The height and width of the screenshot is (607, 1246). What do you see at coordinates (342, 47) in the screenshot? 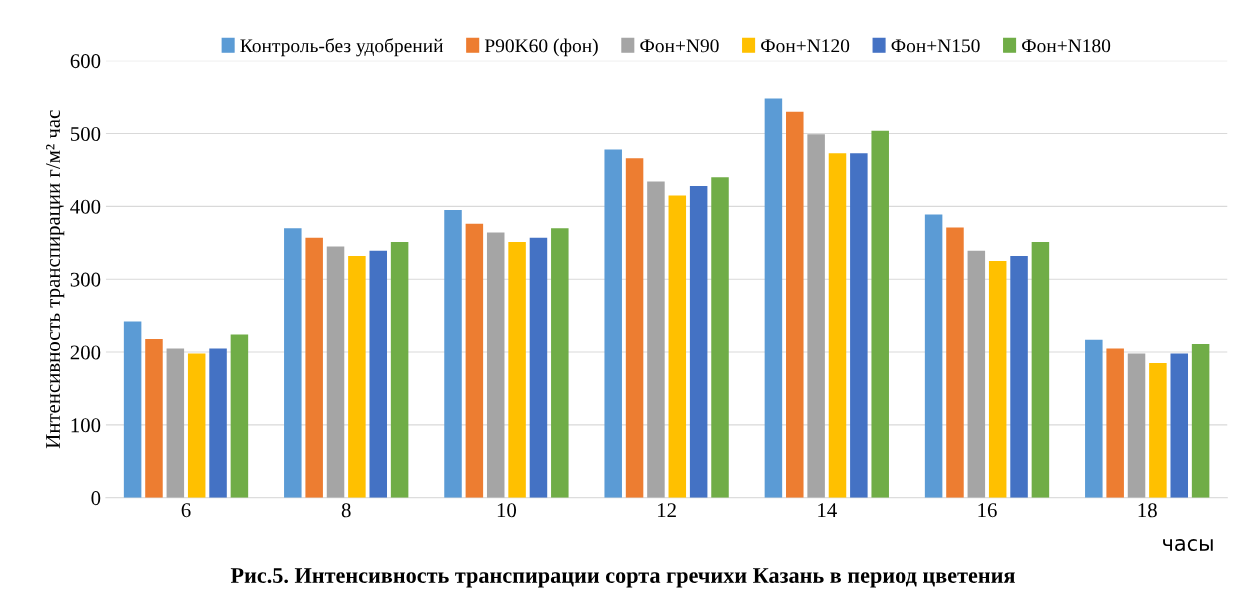
I see `legend-label: Контроль-без удобрений` at bounding box center [342, 47].